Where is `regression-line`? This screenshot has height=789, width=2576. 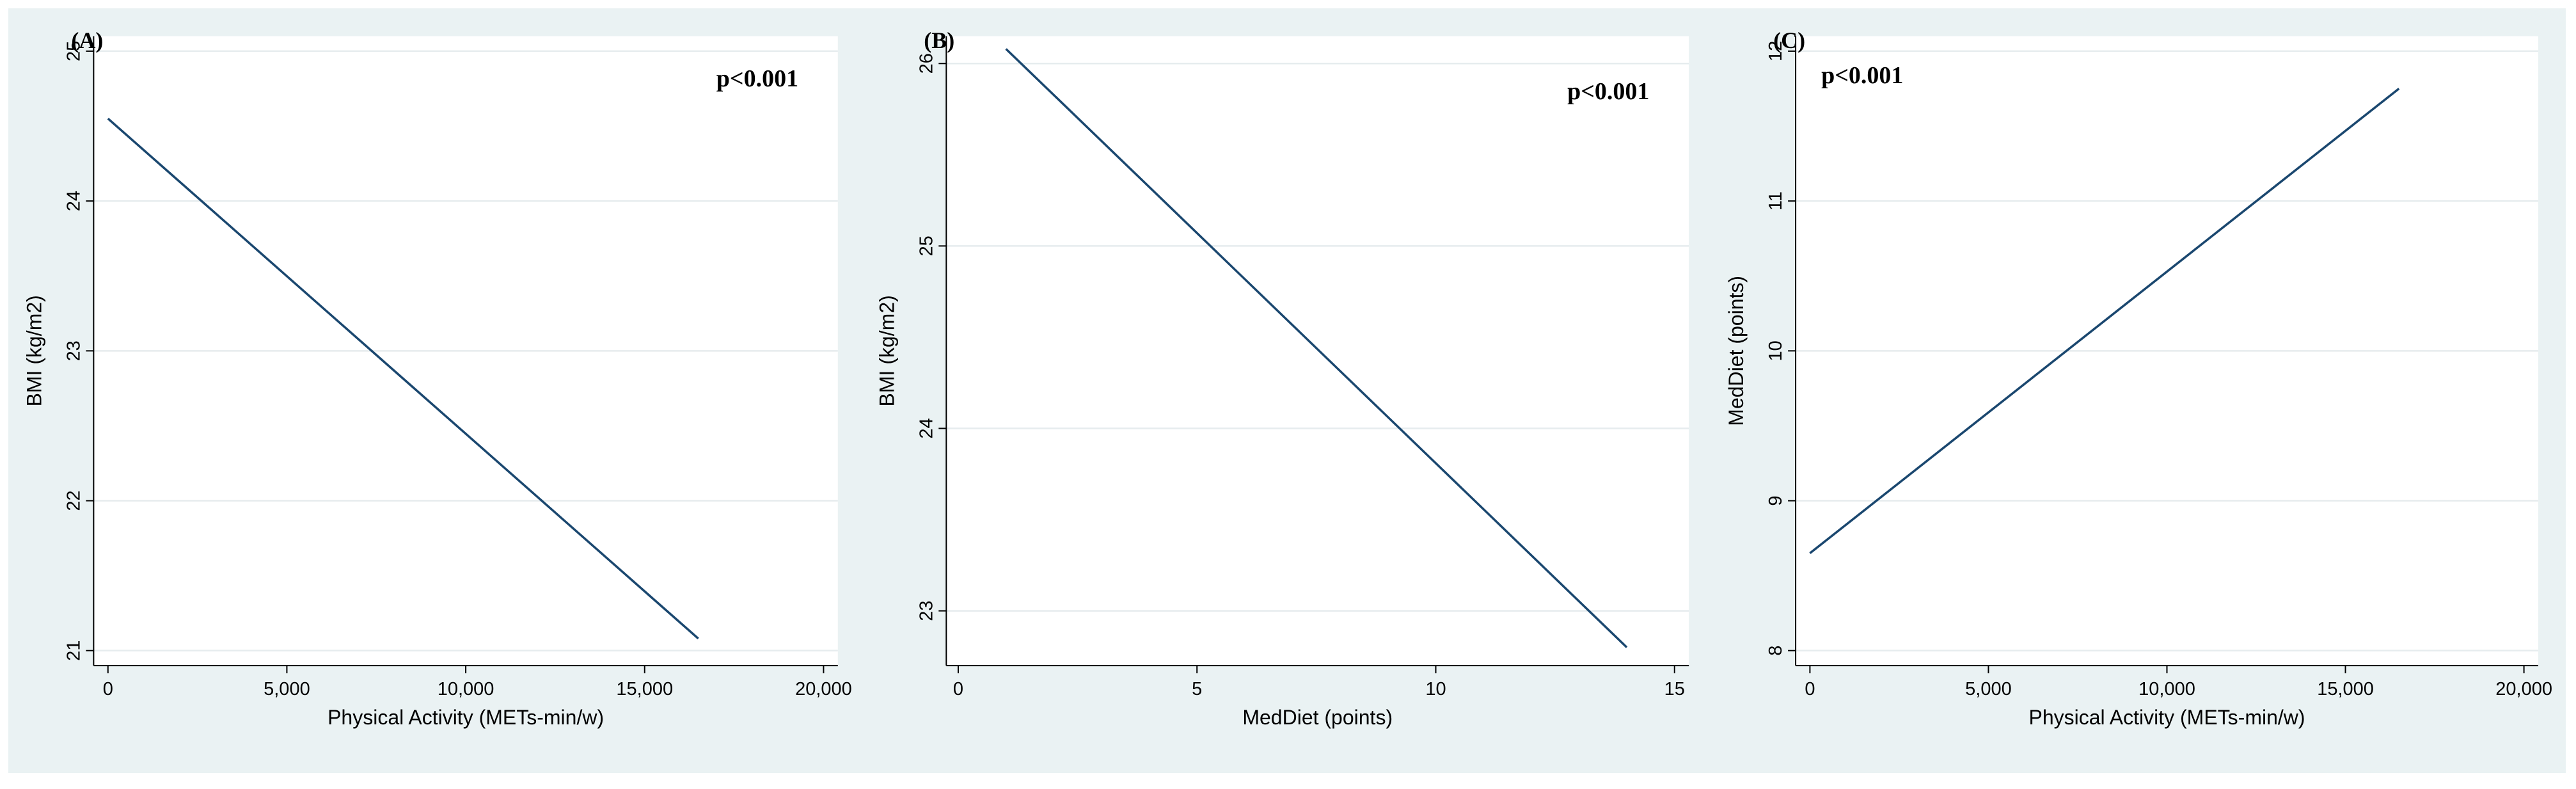 regression-line is located at coordinates (2104, 321).